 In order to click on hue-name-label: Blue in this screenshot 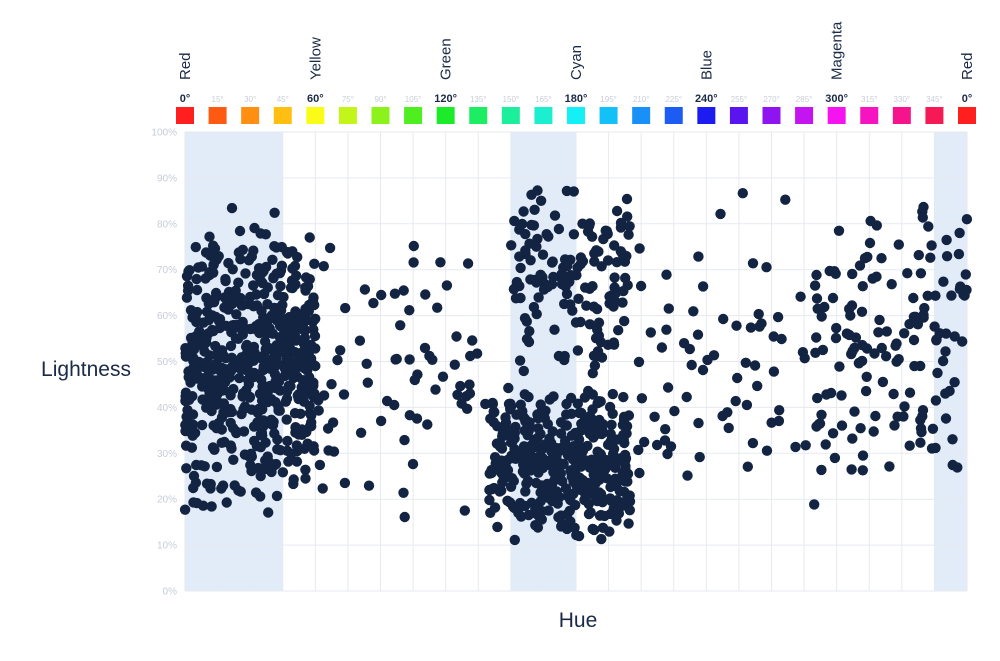, I will do `click(706, 65)`.